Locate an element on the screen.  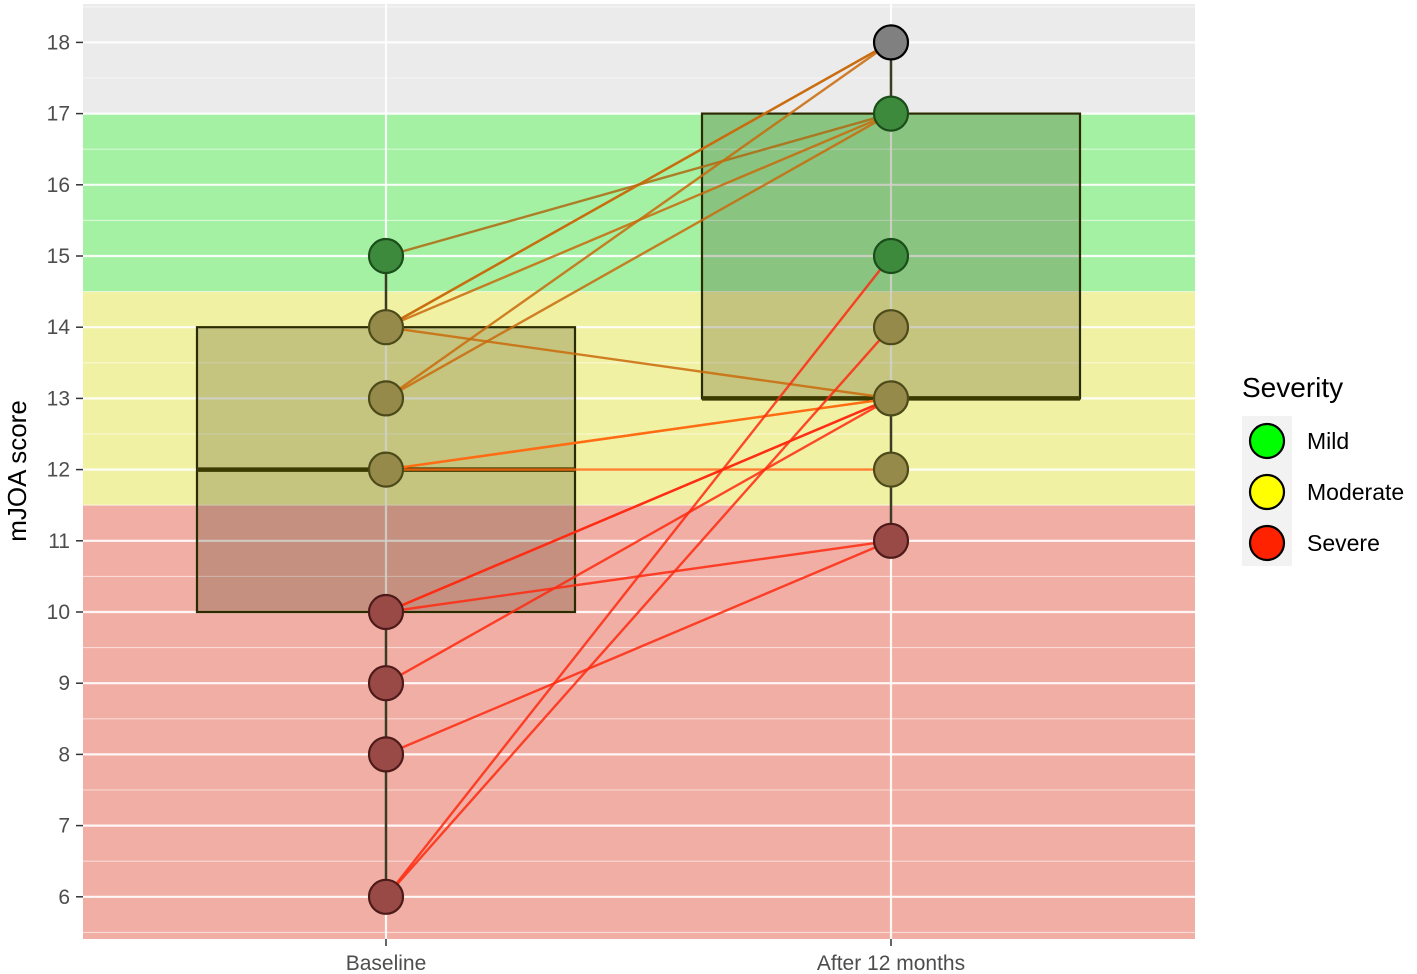
legend-label: Severe is located at coordinates (1343, 543).